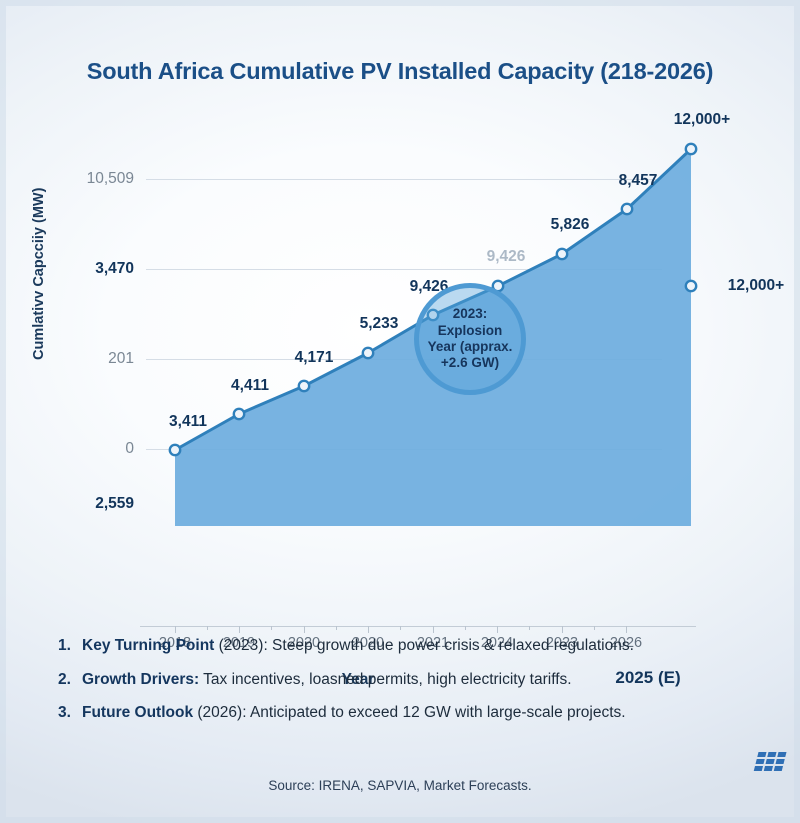 This screenshot has height=823, width=800. Describe the element at coordinates (129, 448) in the screenshot. I see `y-axis-tick-label: 0` at that location.